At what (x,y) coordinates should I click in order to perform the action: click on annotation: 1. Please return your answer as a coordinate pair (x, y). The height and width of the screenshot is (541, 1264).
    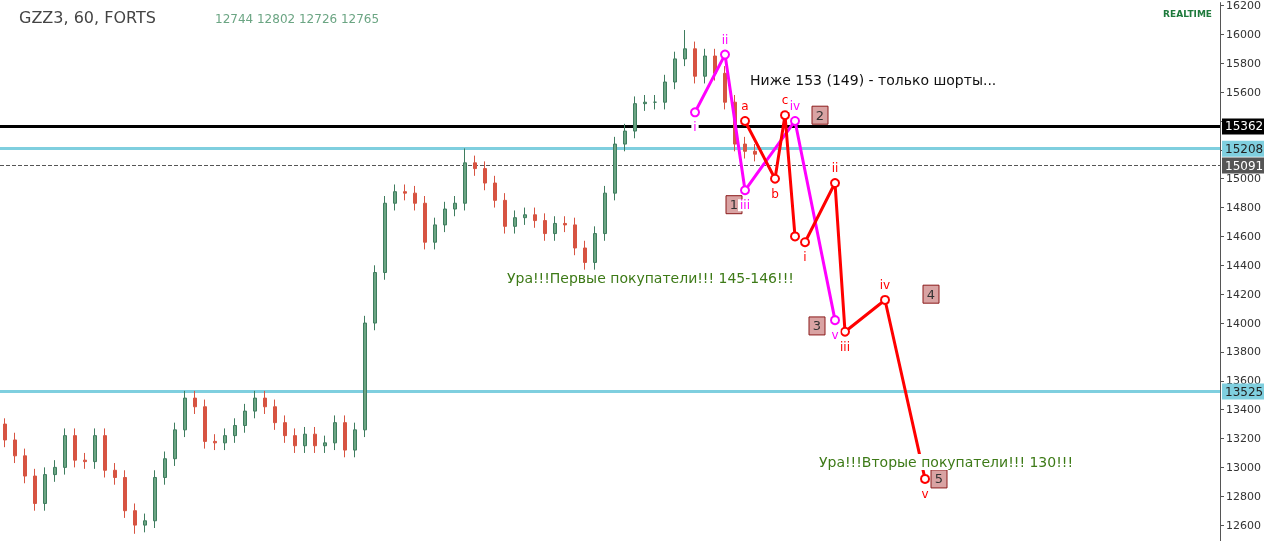
    Looking at the image, I should click on (734, 205).